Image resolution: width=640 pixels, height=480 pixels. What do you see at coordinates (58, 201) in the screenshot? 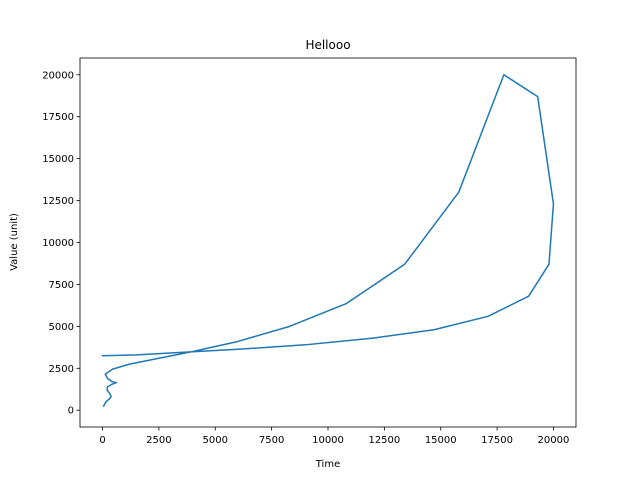
I see `y-tick-label: 12500` at bounding box center [58, 201].